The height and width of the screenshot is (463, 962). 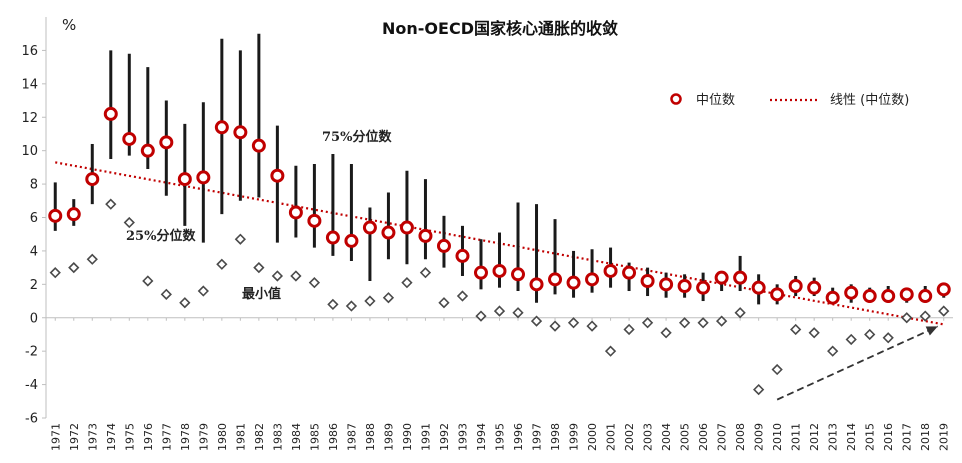 I want to click on trend-arrow-line, so click(x=857, y=363).